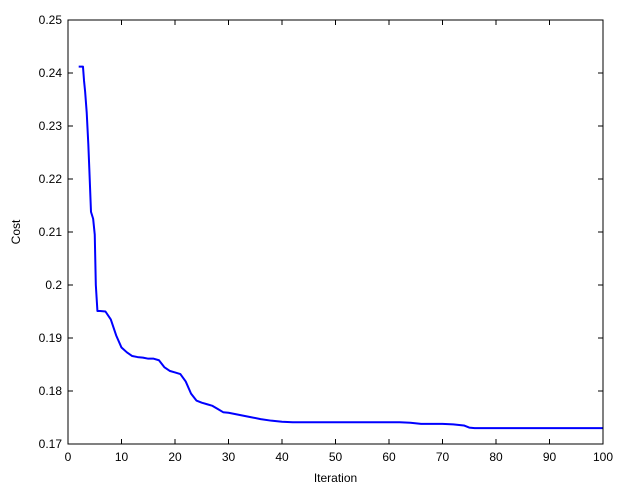  Describe the element at coordinates (443, 457) in the screenshot. I see `x-tick-label: 70` at that location.